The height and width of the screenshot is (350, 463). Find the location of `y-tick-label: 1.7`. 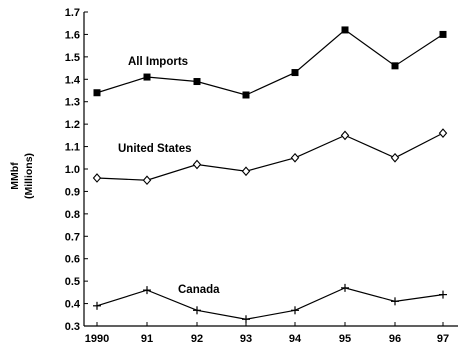

y-tick-label: 1.7 is located at coordinates (72, 13).